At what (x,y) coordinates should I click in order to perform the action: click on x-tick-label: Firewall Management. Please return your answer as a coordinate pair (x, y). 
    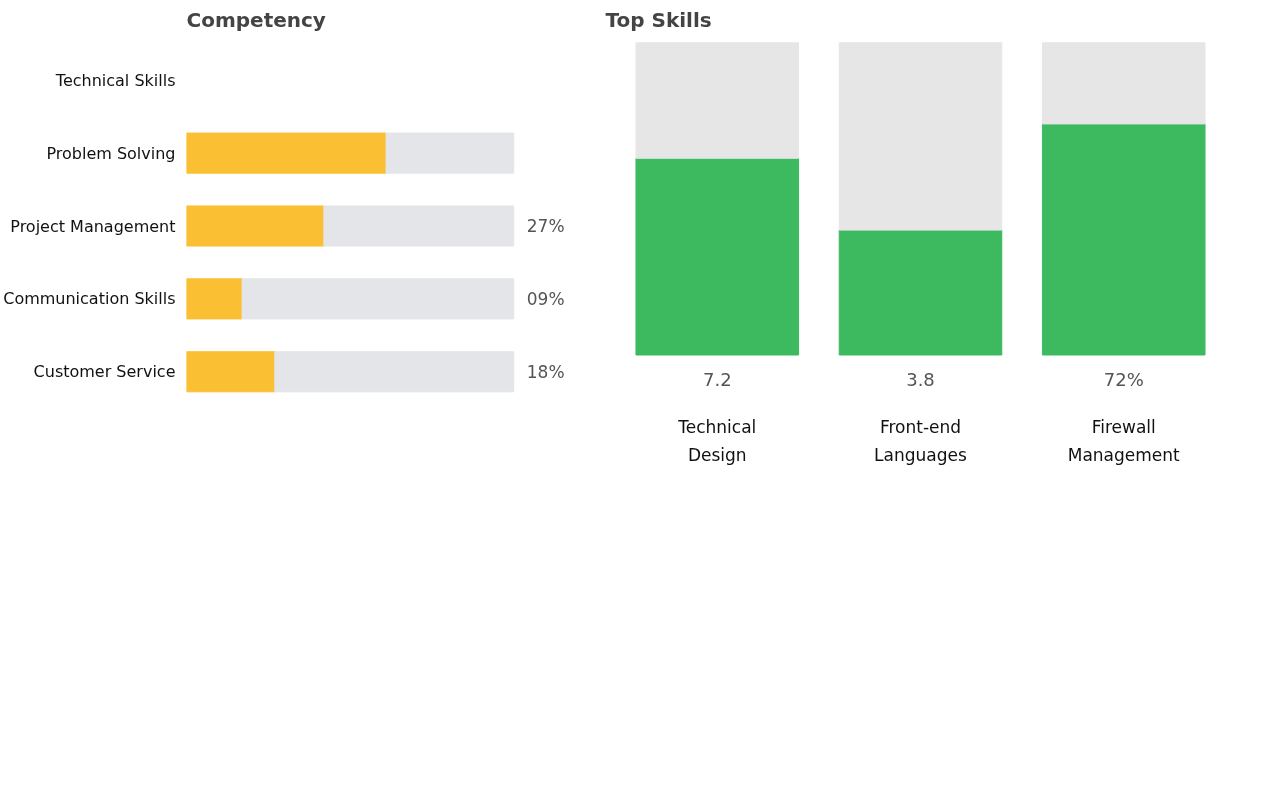
    Looking at the image, I should click on (1124, 441).